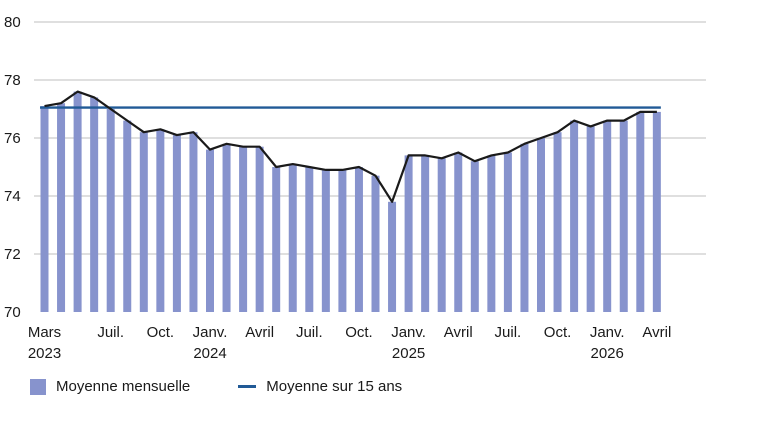  What do you see at coordinates (38, 386) in the screenshot?
I see `legend-swatch-bars` at bounding box center [38, 386].